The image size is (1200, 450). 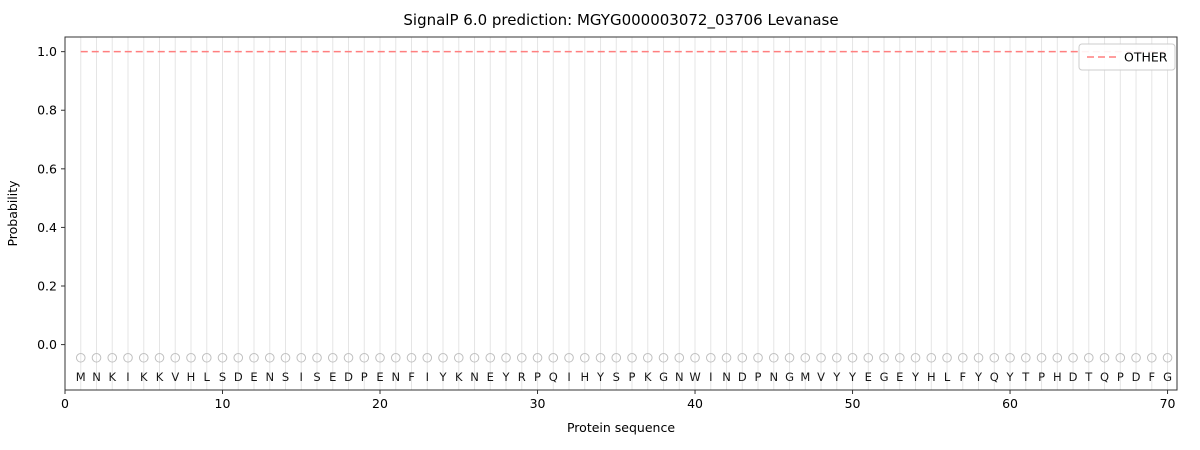 I want to click on y-tick-label: 0.8, so click(x=47, y=110).